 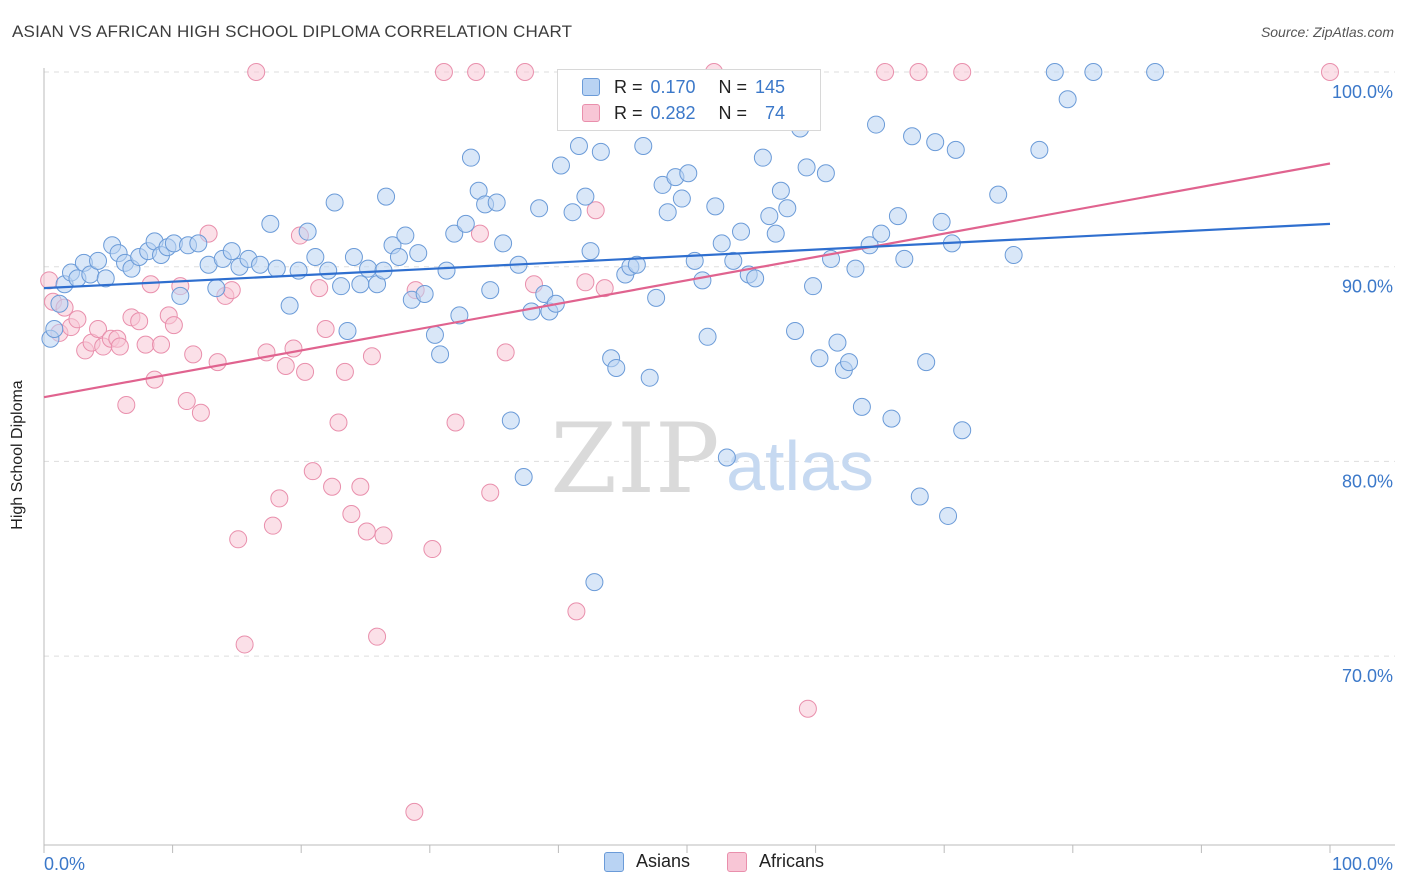 What do you see at coordinates (775, 861) in the screenshot?
I see `legend-item-africans: Africans` at bounding box center [775, 861].